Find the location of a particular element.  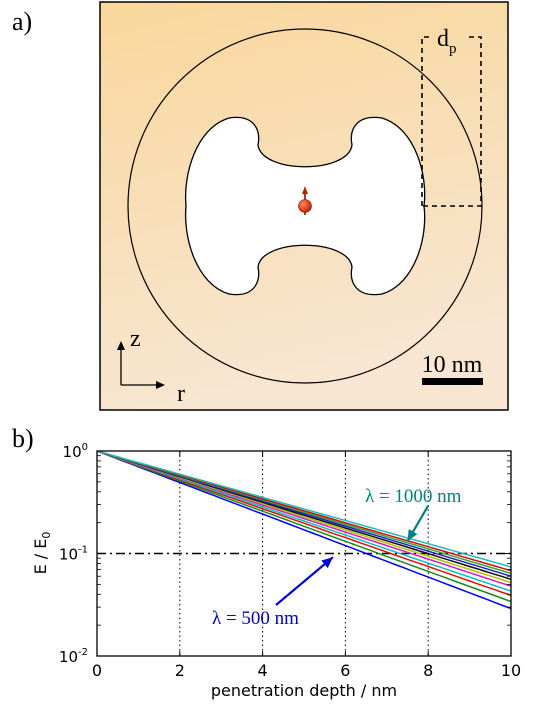

y-axis-label: E / E0 is located at coordinates (42, 553).